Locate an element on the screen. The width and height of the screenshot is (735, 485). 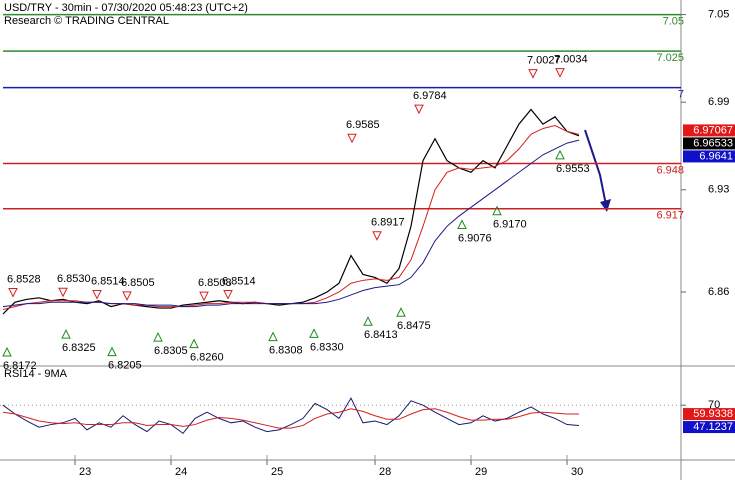
y-tick-label: 6.93 is located at coordinates (718, 190).